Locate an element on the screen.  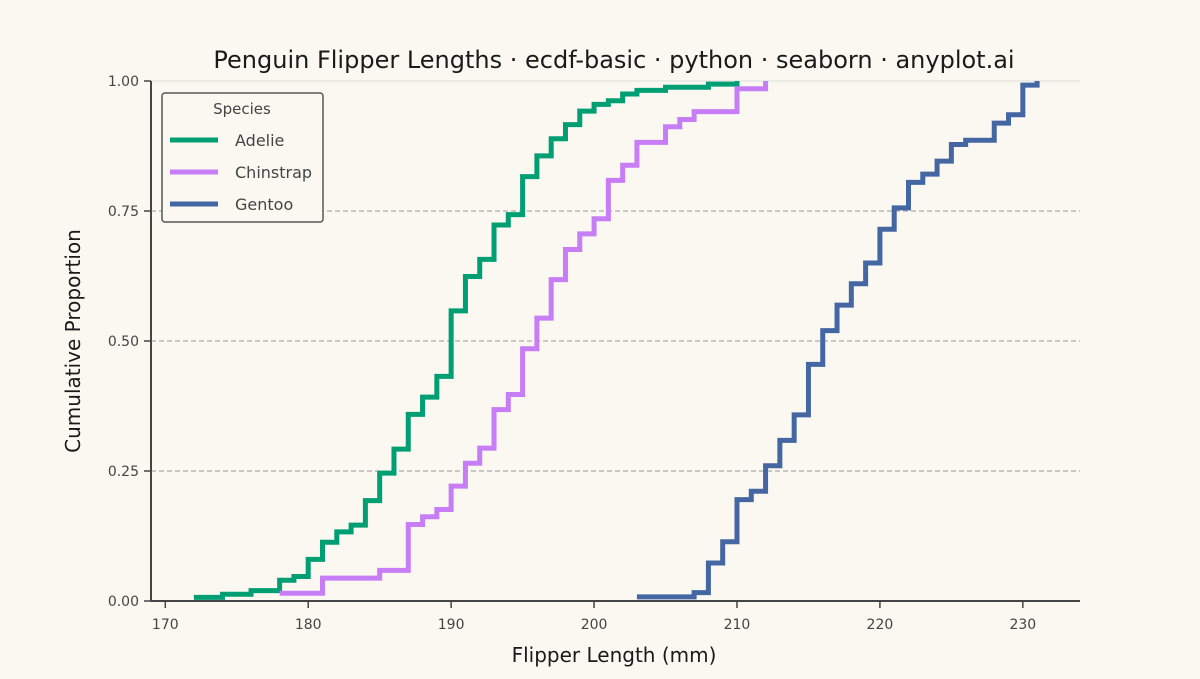
x-tick-label: 200 is located at coordinates (594, 625).